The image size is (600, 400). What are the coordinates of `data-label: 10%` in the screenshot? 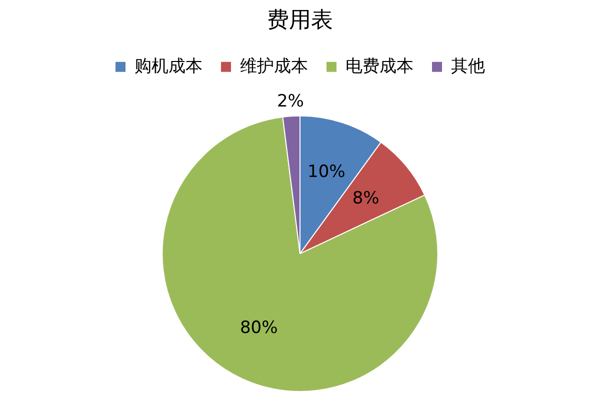 It's located at (327, 172).